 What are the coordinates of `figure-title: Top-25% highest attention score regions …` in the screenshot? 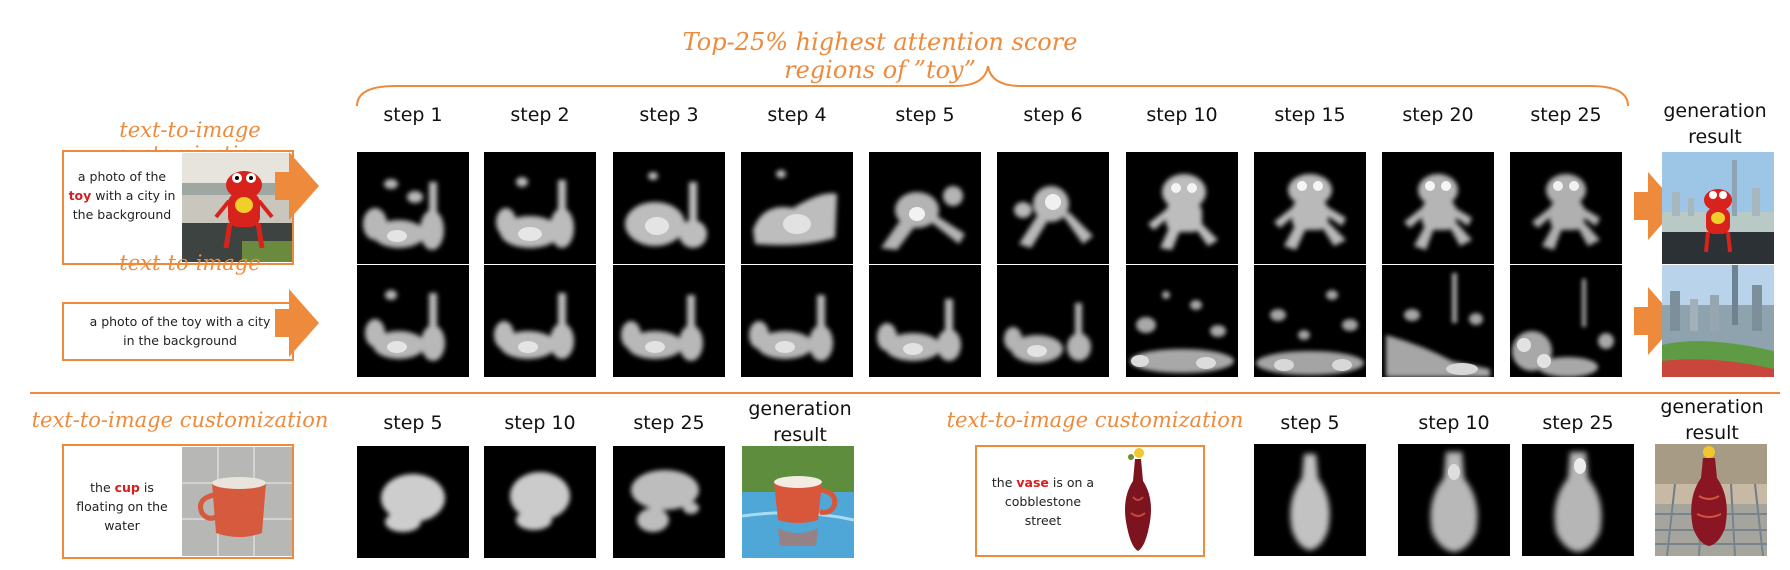 It's located at (880, 56).